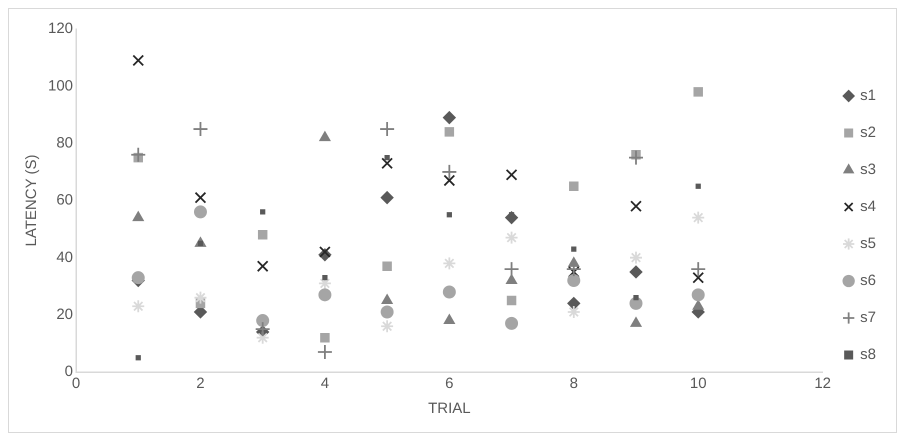 The width and height of the screenshot is (907, 443). What do you see at coordinates (65, 257) in the screenshot?
I see `y-tick-label: 40` at bounding box center [65, 257].